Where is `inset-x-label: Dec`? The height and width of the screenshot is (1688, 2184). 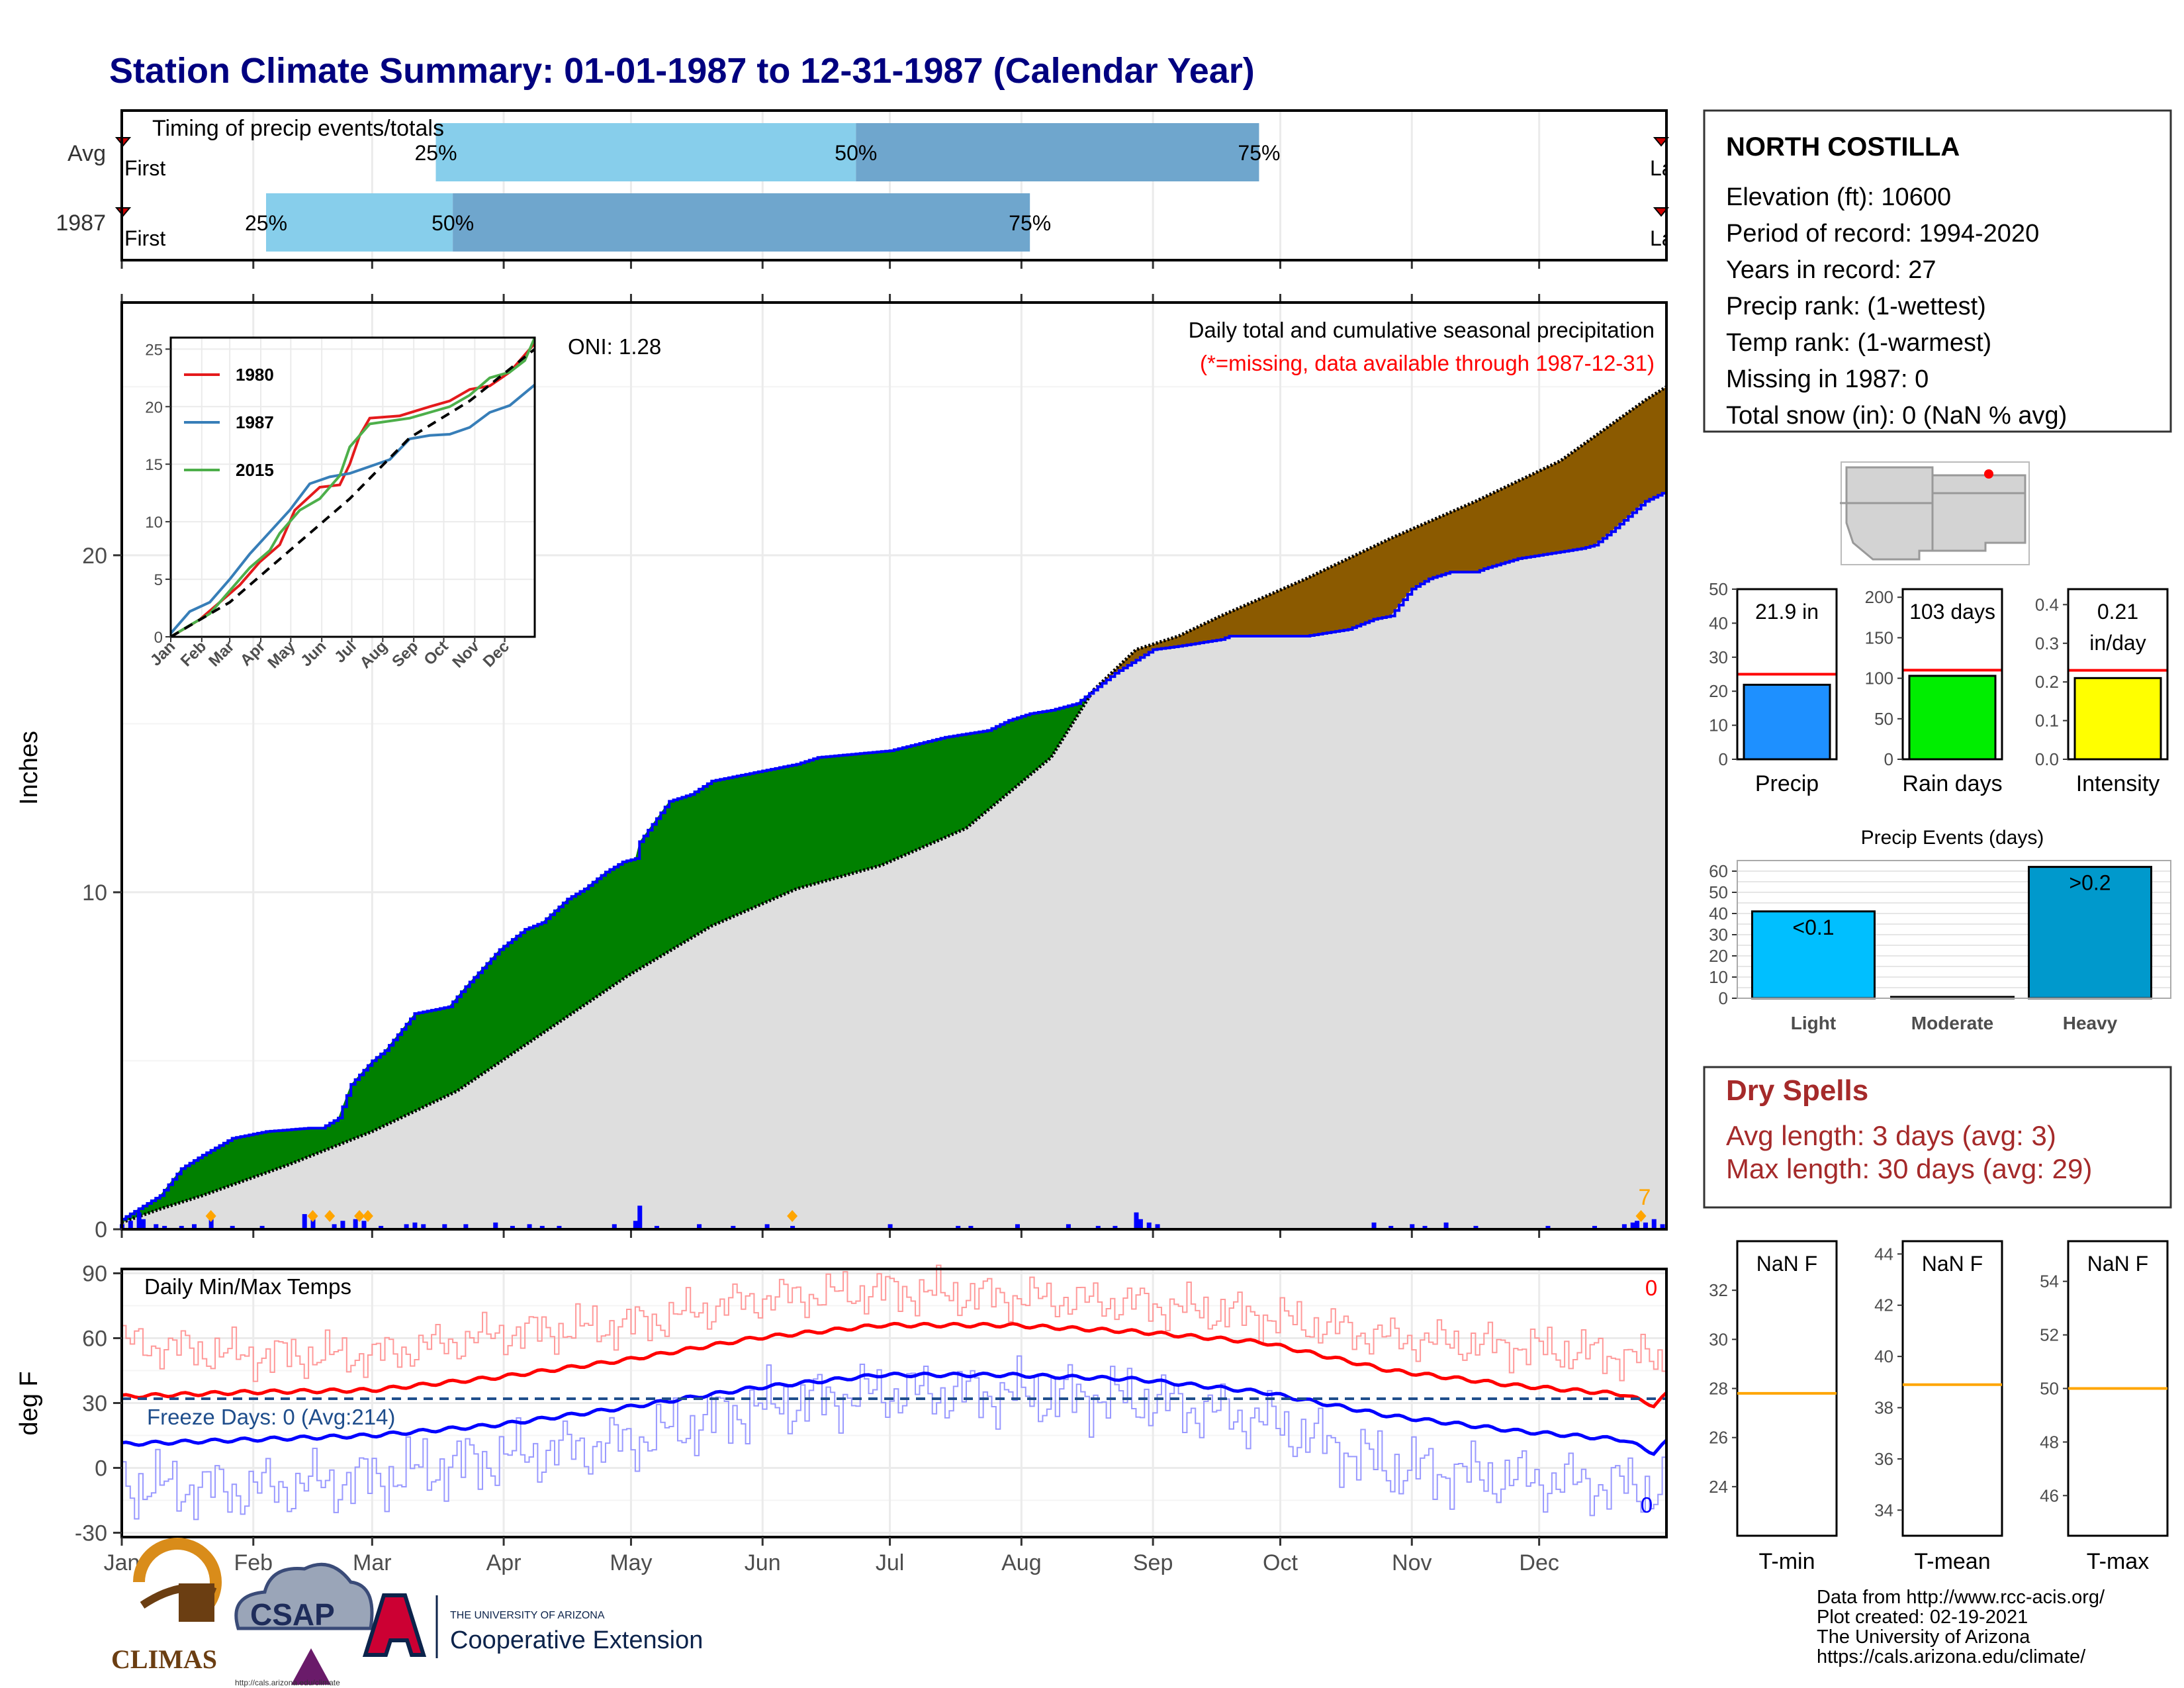
inset-x-label: Dec is located at coordinates (496, 654).